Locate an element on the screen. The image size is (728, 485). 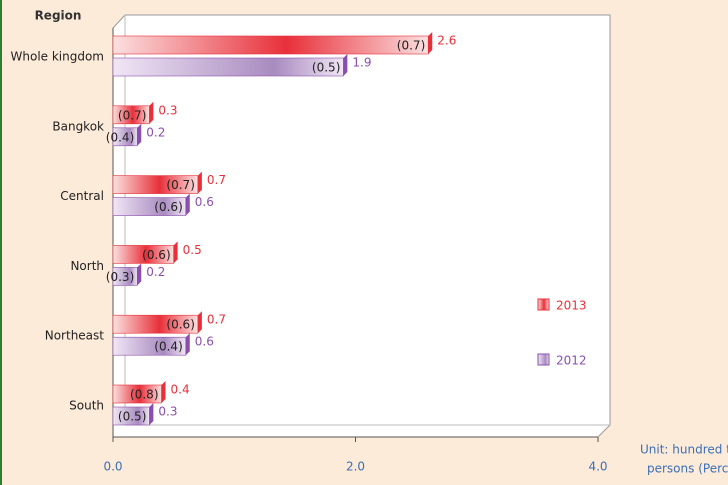
value-label: 0.5 is located at coordinates (192, 250).